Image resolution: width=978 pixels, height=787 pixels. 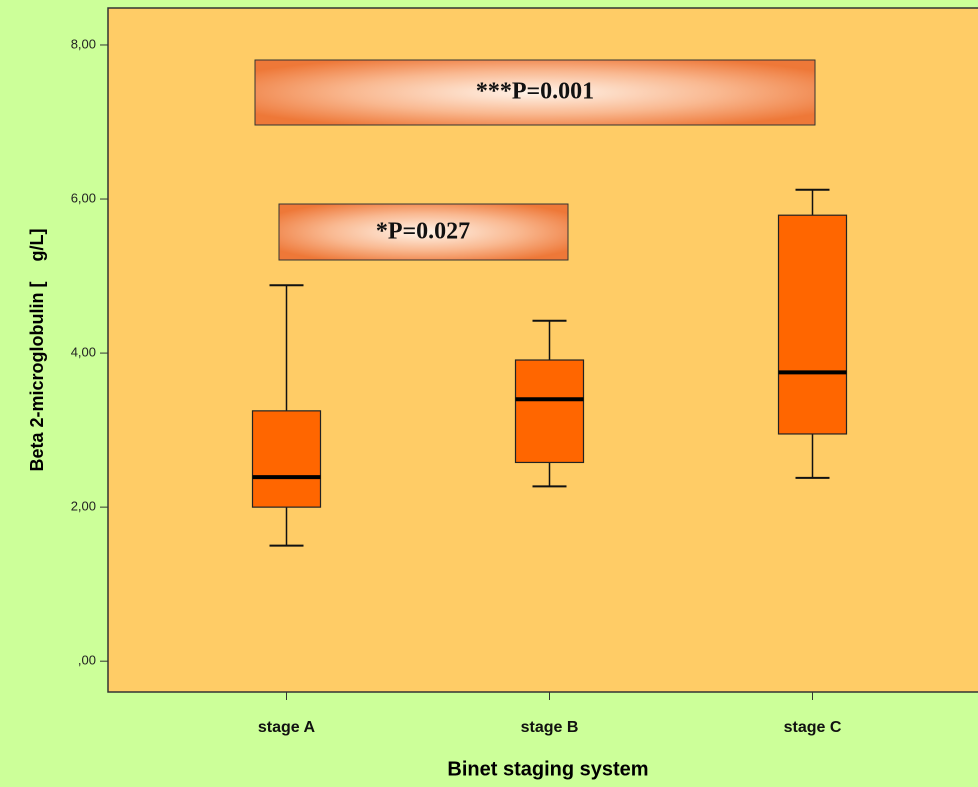 I want to click on annotation: *P=0.027, so click(x=423, y=232).